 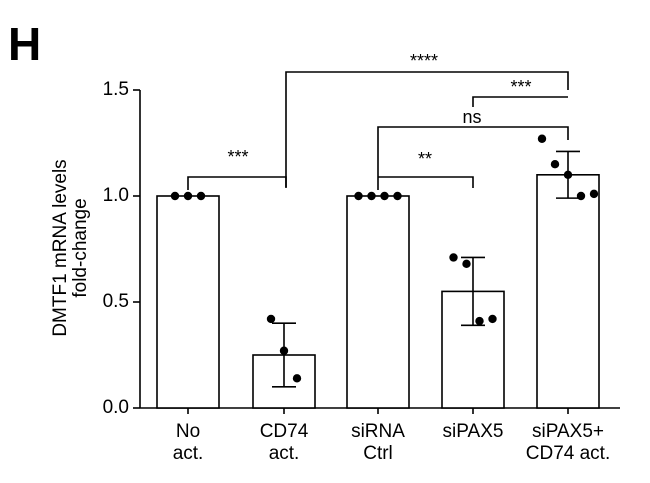 I want to click on x-tick-label: CD74 act., so click(x=568, y=453).